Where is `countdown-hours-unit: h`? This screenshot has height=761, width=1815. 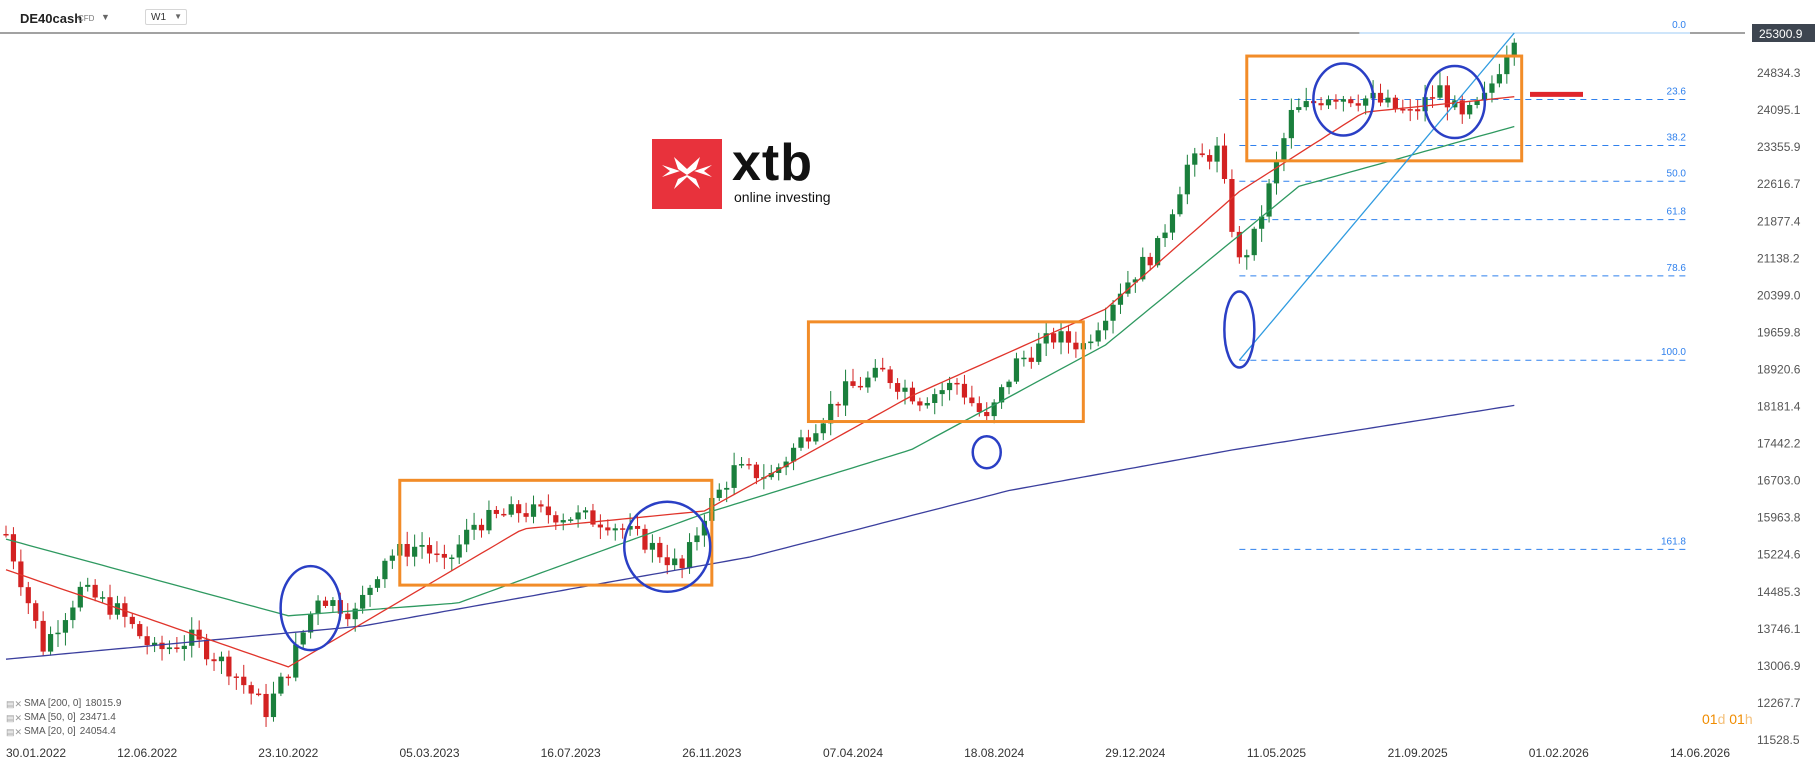 countdown-hours-unit: h is located at coordinates (1748, 719).